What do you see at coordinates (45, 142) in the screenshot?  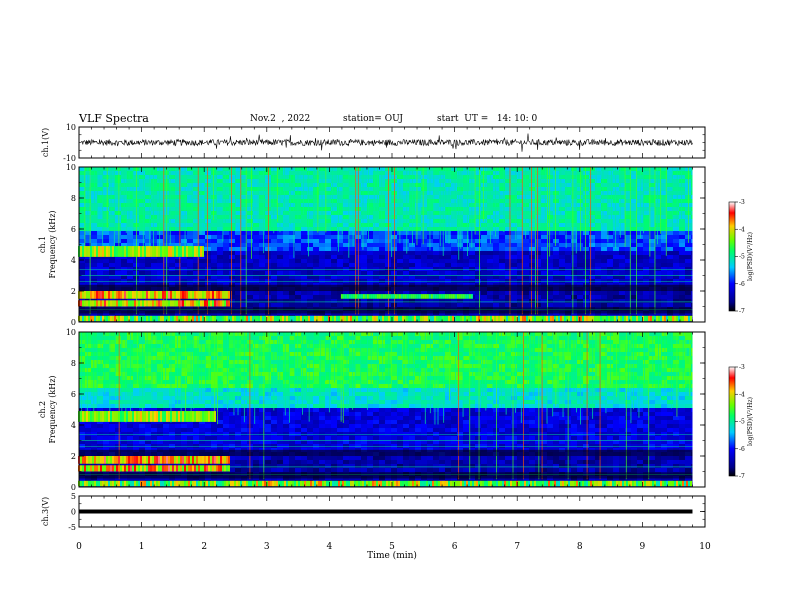 I see `ch1-ylabel: ch.1(V)` at bounding box center [45, 142].